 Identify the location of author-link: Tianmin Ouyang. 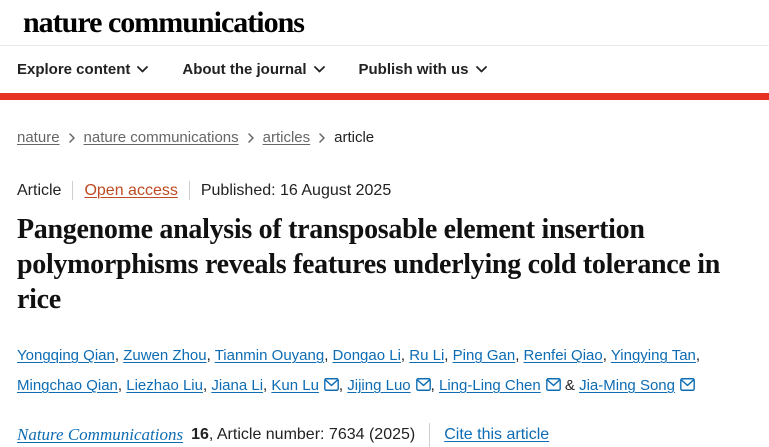
(269, 355).